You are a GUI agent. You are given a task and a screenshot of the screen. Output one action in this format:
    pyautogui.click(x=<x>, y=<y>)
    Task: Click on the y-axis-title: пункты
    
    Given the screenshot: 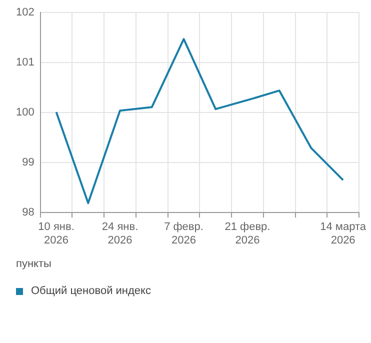 What is the action you would take?
    pyautogui.click(x=34, y=264)
    